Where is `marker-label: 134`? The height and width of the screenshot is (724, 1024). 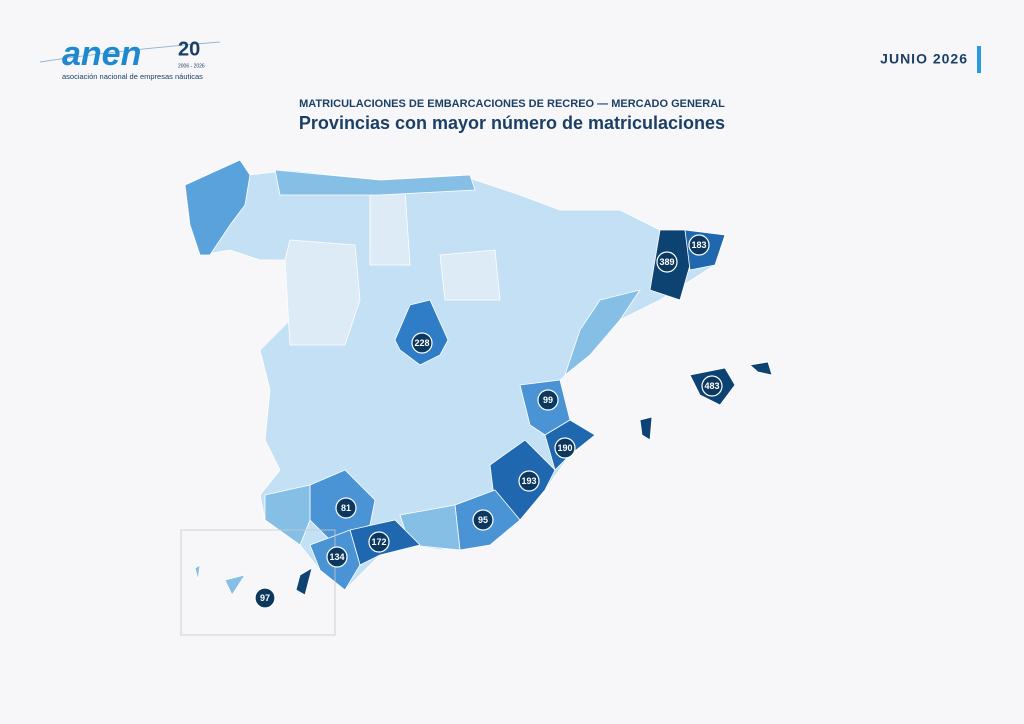 marker-label: 134 is located at coordinates (336, 557).